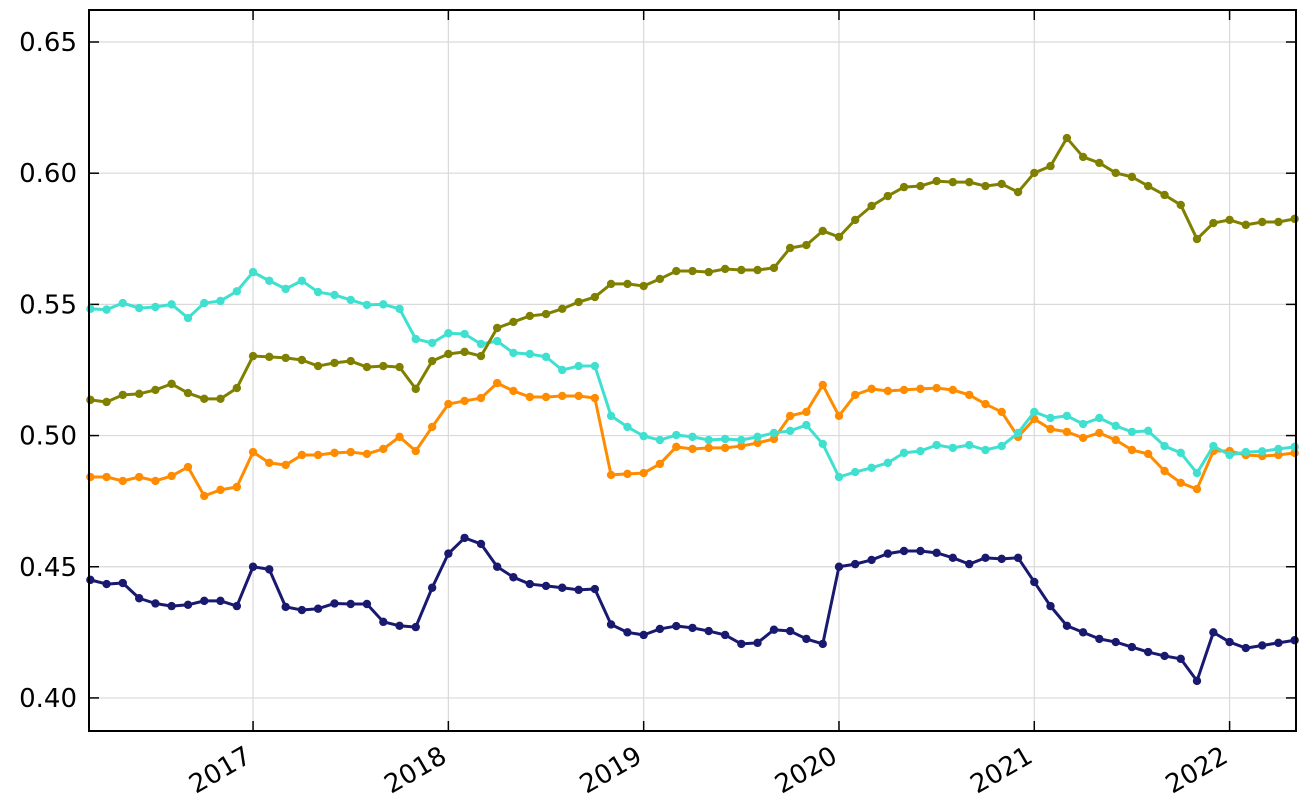  What do you see at coordinates (48, 43) in the screenshot?
I see `y-tick-label: 0.65` at bounding box center [48, 43].